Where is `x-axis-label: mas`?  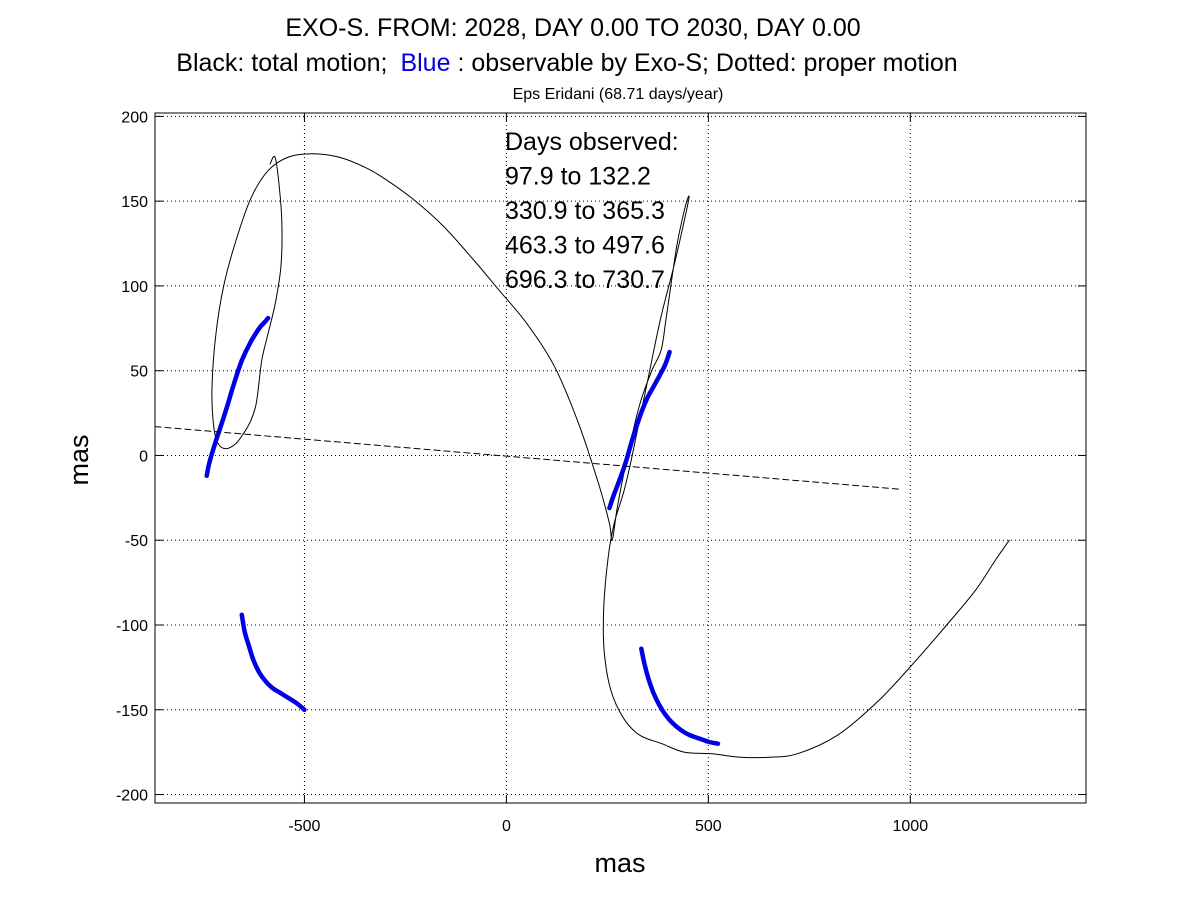 x-axis-label: mas is located at coordinates (619, 863).